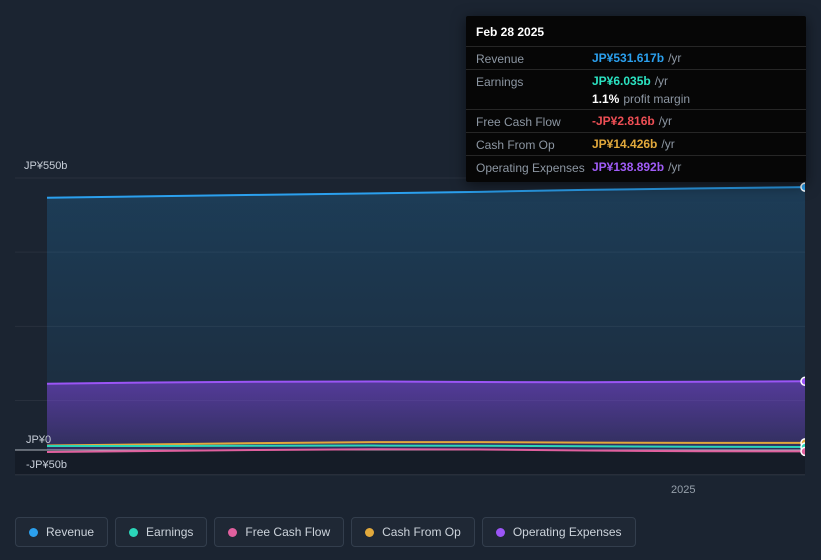  What do you see at coordinates (683, 490) in the screenshot?
I see `x-axis-tick-2025: 2025` at bounding box center [683, 490].